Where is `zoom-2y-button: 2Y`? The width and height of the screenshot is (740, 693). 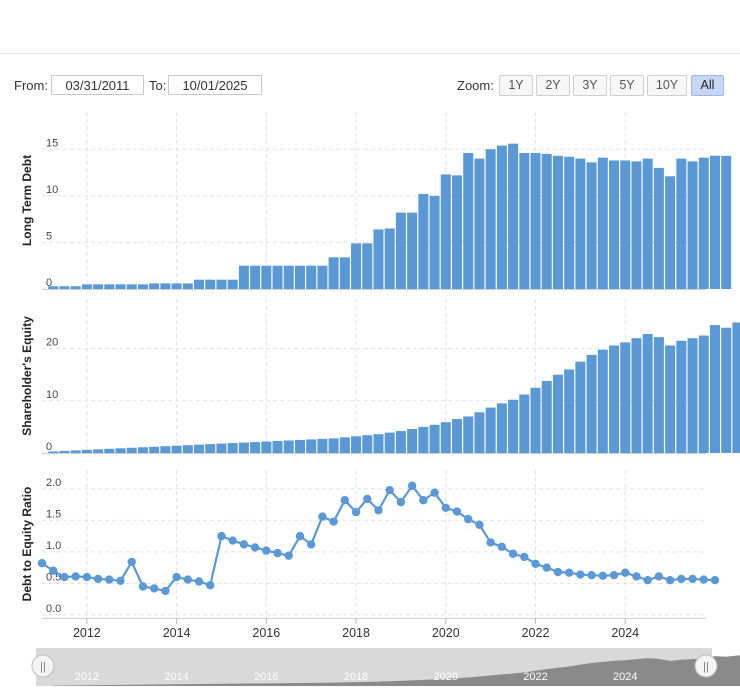
zoom-2y-button: 2Y is located at coordinates (553, 85).